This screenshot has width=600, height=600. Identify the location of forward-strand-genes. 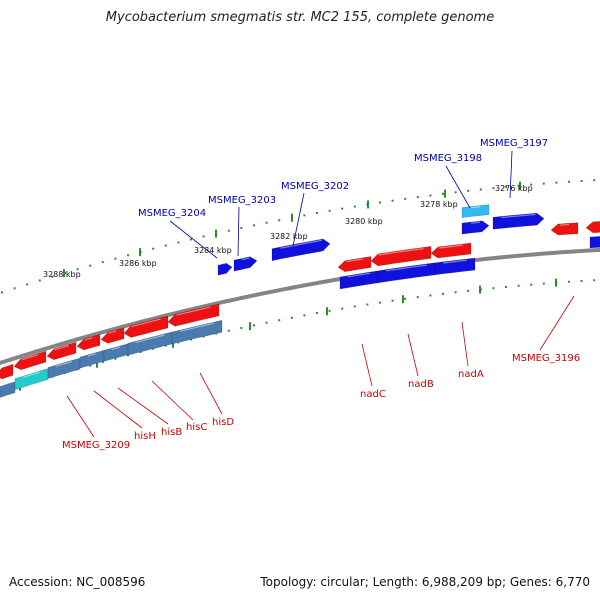
(408, 240).